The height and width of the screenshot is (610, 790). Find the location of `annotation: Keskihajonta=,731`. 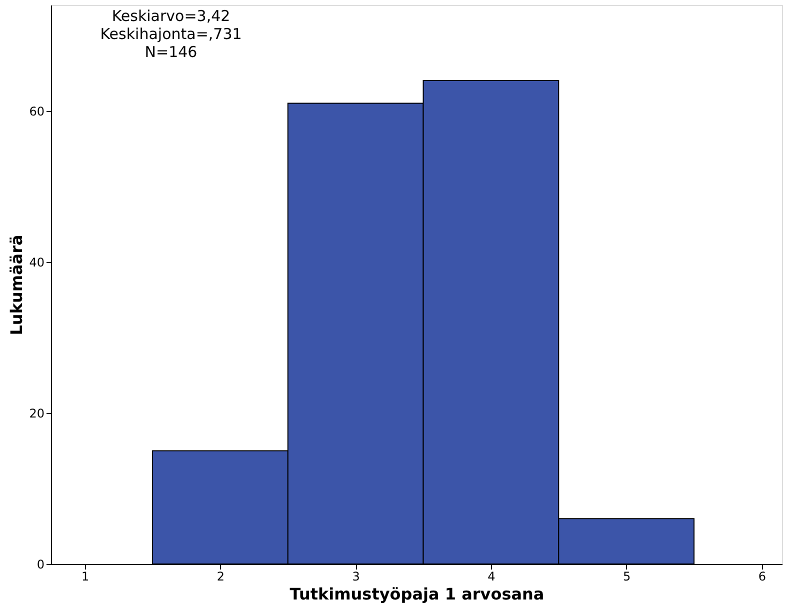

annotation: Keskihajonta=,731 is located at coordinates (171, 34).